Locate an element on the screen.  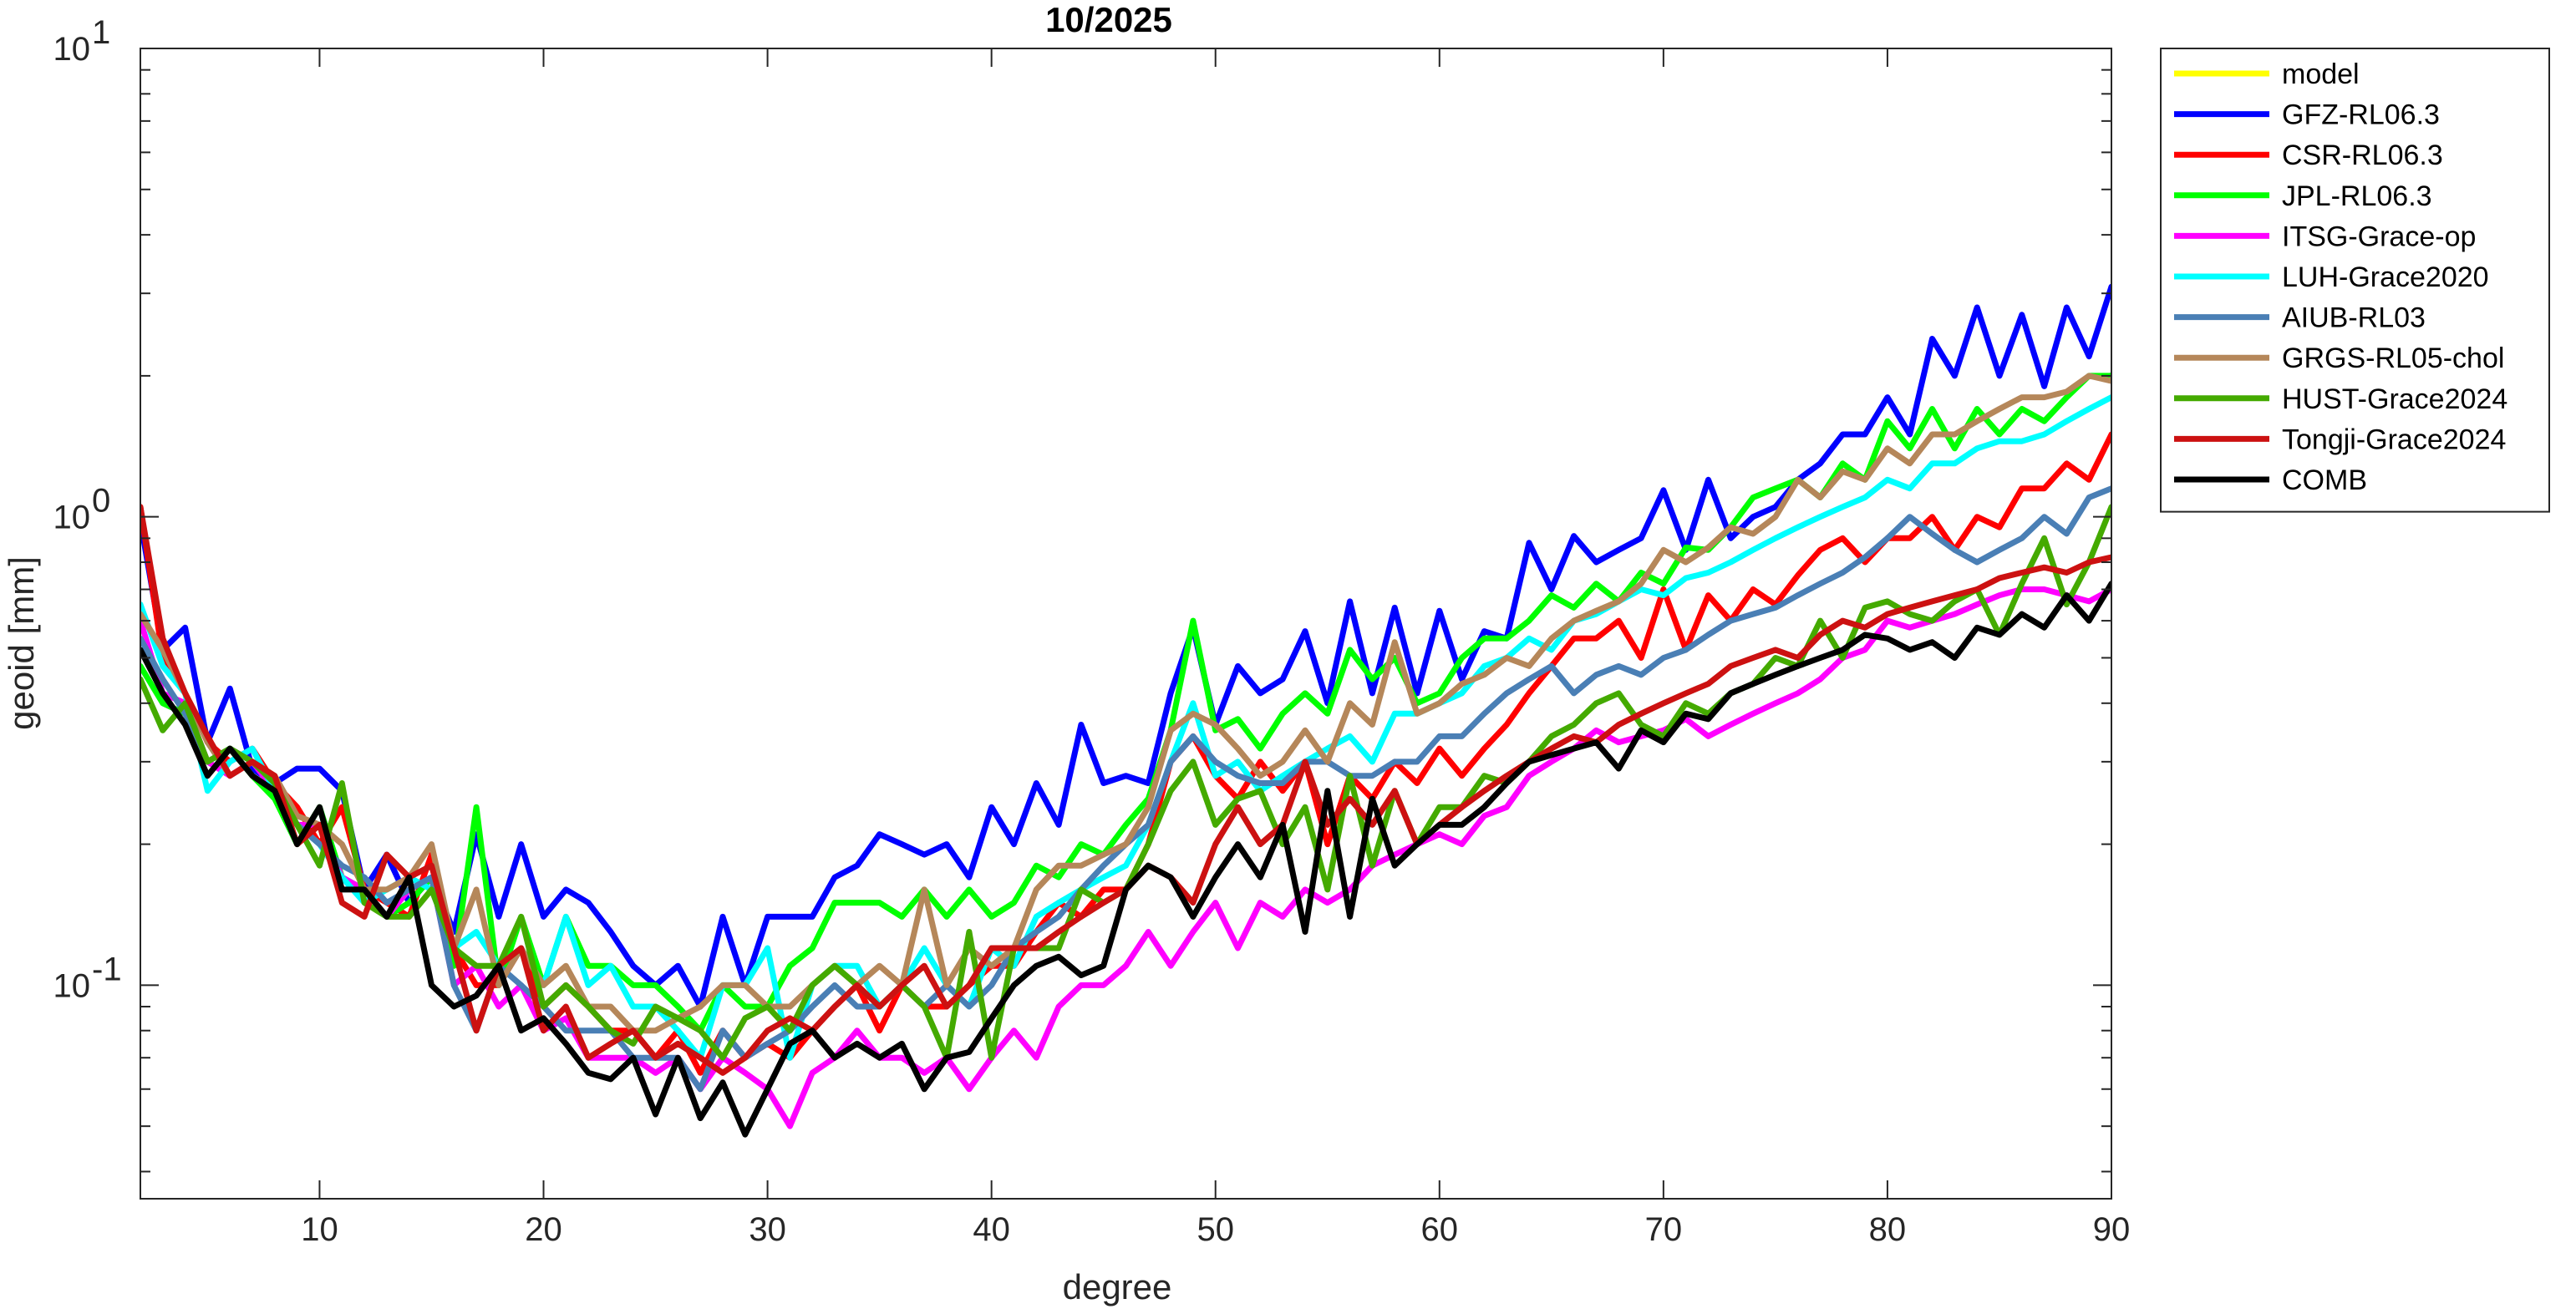
y-tick-exponent: 0 is located at coordinates (101, 501).